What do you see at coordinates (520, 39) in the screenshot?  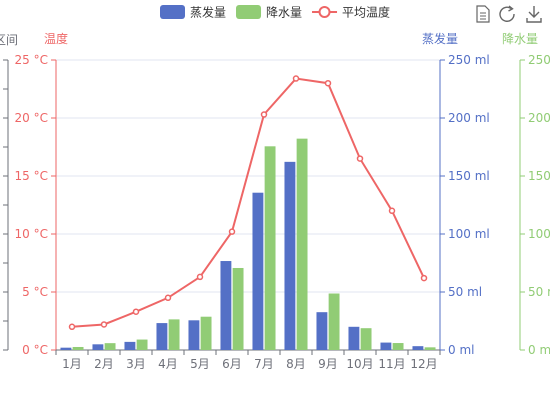 I see `precipitation-axis-name: 降水量` at bounding box center [520, 39].